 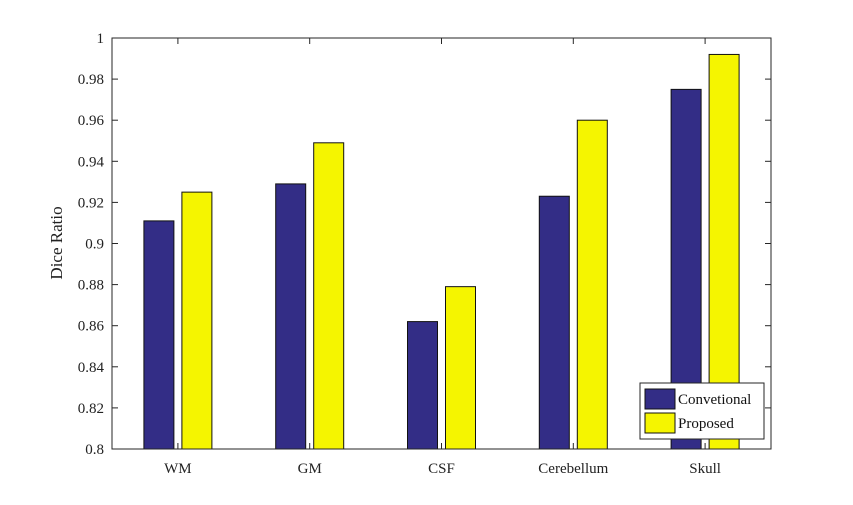 What do you see at coordinates (91, 327) in the screenshot?
I see `y-tick-label: 0.86` at bounding box center [91, 327].